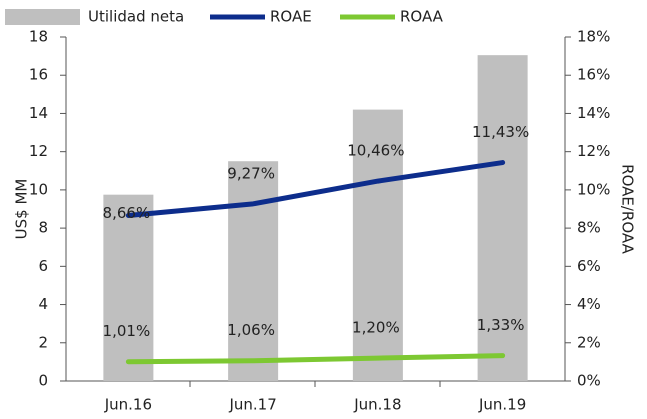 This screenshot has width=647, height=419. What do you see at coordinates (422, 17) in the screenshot?
I see `legend-label: ROAA` at bounding box center [422, 17].